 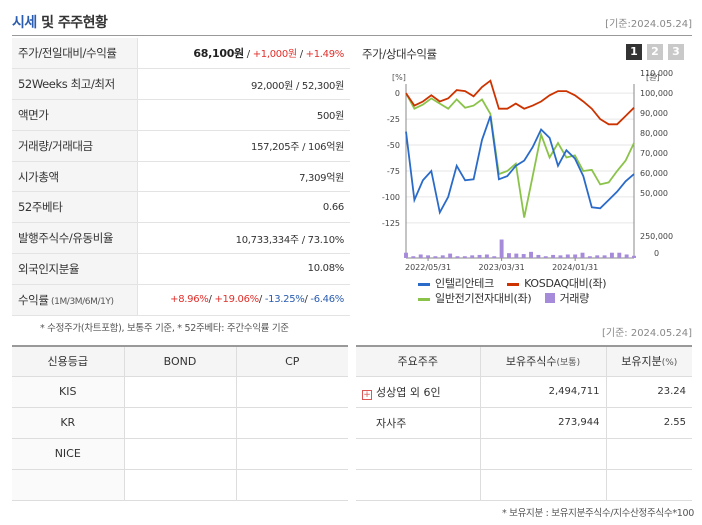 What do you see at coordinates (68, 423) in the screenshot?
I see `agency-name: KR` at bounding box center [68, 423].